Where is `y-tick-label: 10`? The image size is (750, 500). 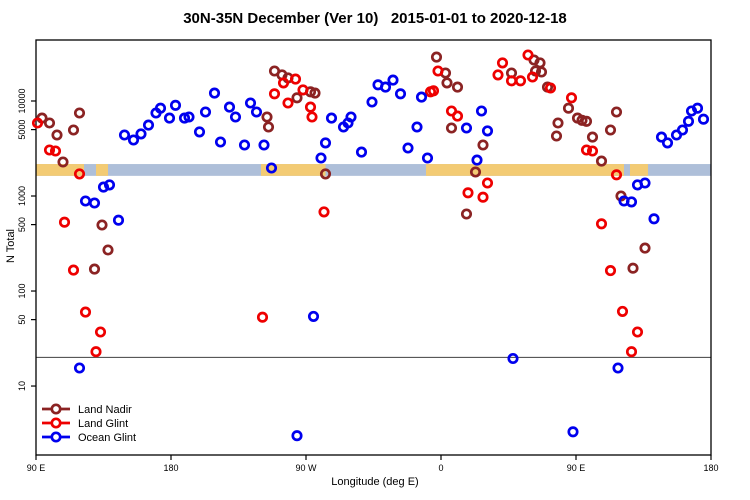
y-tick-label: 10 is located at coordinates (22, 386).